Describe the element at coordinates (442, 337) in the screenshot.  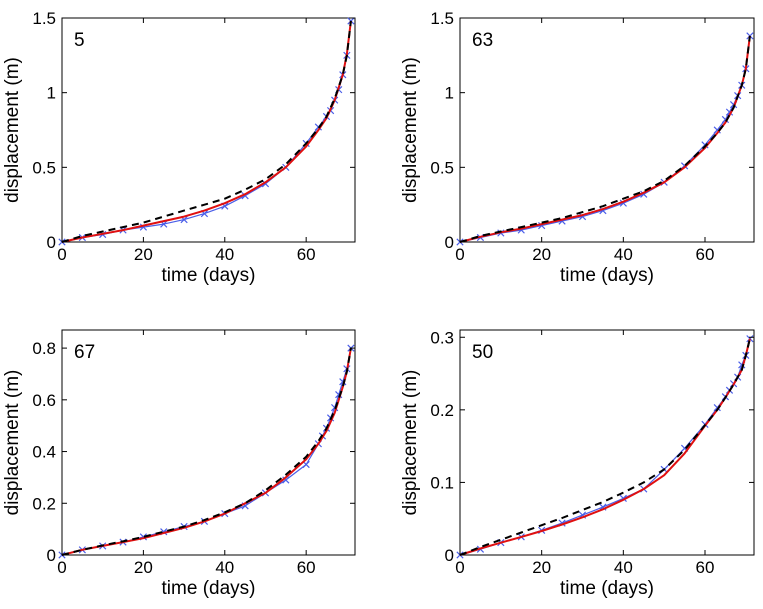
I see `y-tick-label: 0.3` at that location.